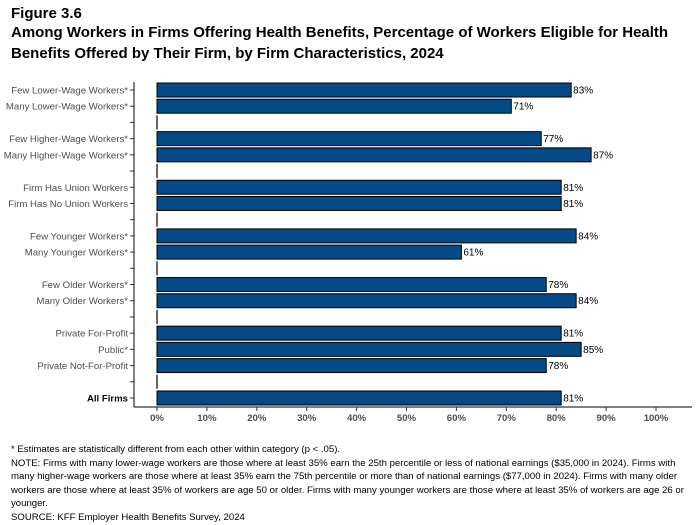  Describe the element at coordinates (107, 398) in the screenshot. I see `category-label: All Firms` at that location.